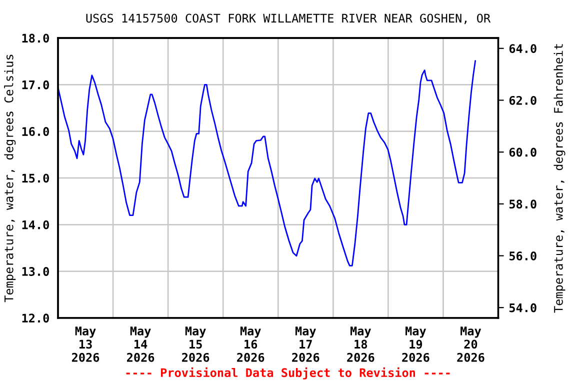 This screenshot has width=576, height=384. What do you see at coordinates (35, 131) in the screenshot?
I see `y-tick-label: 16.0` at bounding box center [35, 131].